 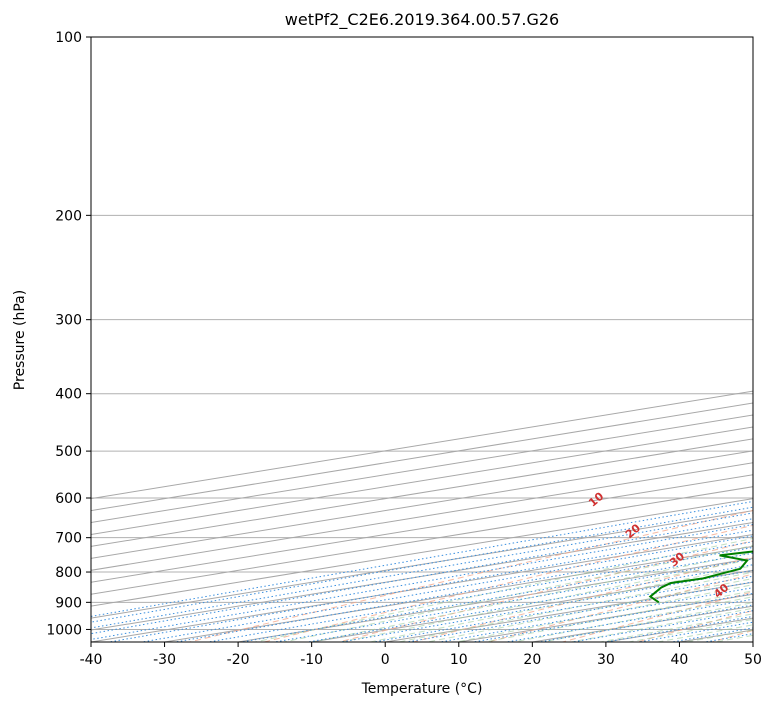 What do you see at coordinates (68, 603) in the screenshot?
I see `y-tick-label: 900` at bounding box center [68, 603].